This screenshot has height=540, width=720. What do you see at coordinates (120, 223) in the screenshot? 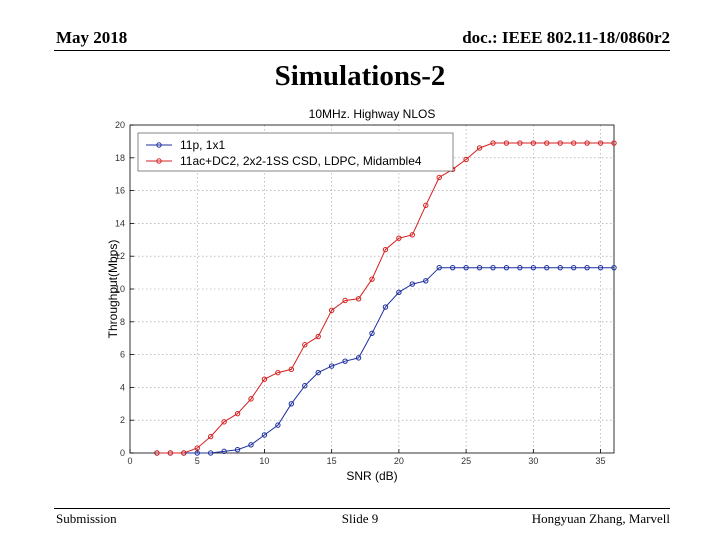
I see `y-tick-label: 14` at bounding box center [120, 223].